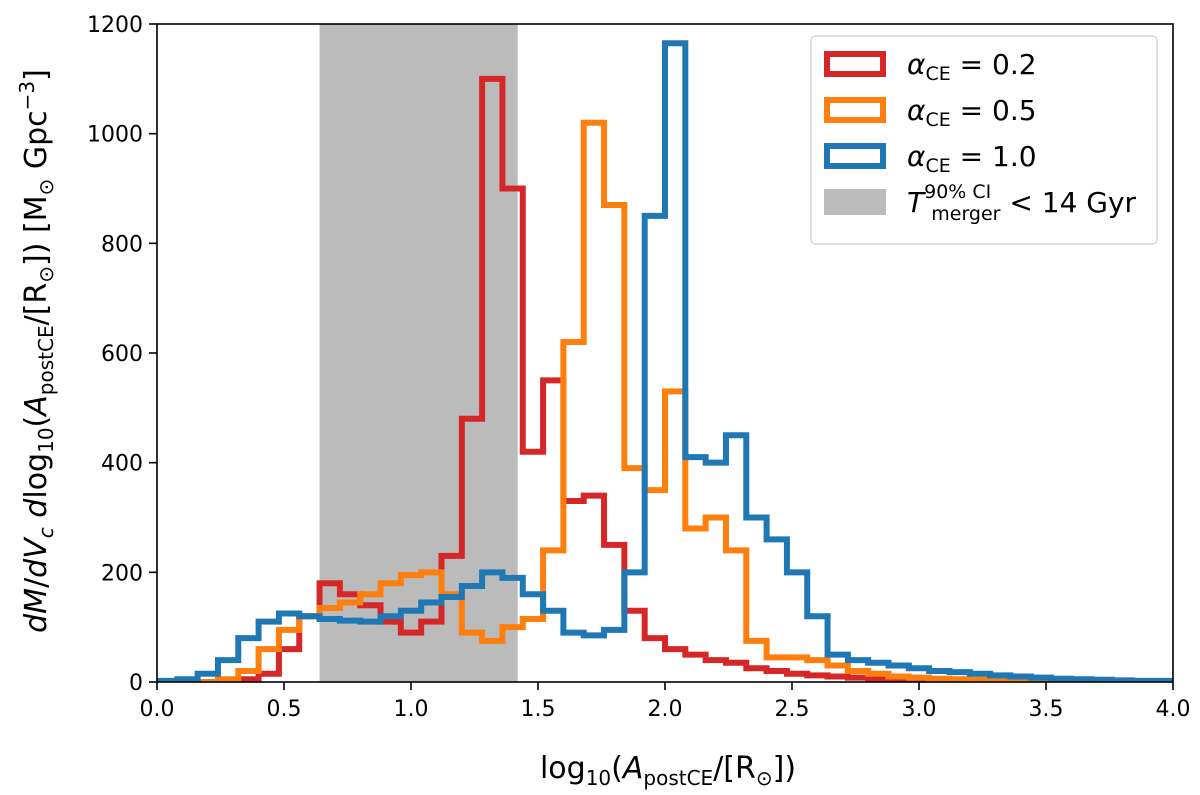 This screenshot has width=1200, height=795. Describe the element at coordinates (972, 66) in the screenshot. I see `legend-label-1: αCE = 0.2` at that location.